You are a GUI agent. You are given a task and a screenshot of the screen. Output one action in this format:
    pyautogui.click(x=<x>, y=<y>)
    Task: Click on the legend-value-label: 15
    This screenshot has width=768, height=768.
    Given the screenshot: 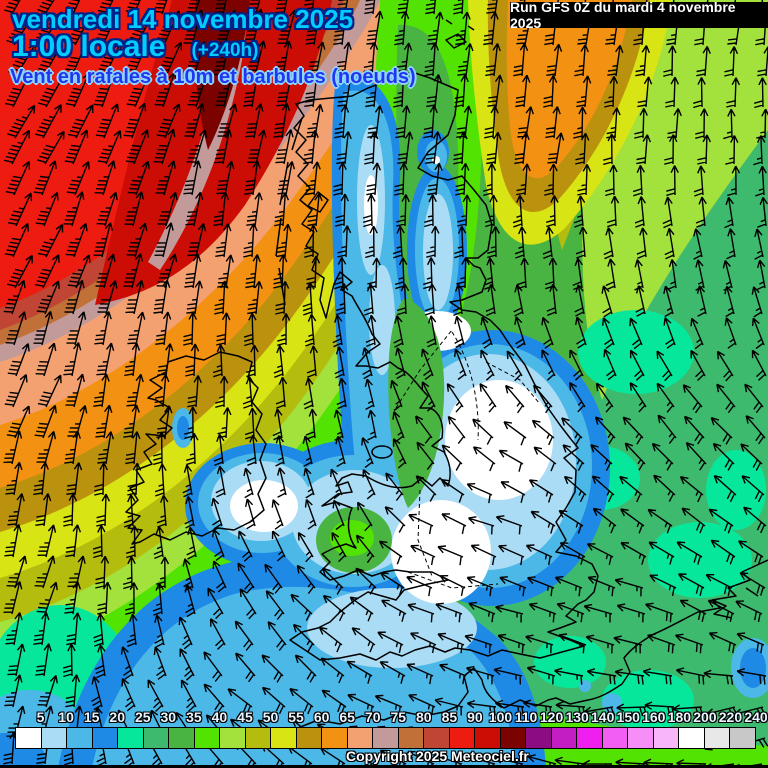 What is the action you would take?
    pyautogui.click(x=91, y=717)
    